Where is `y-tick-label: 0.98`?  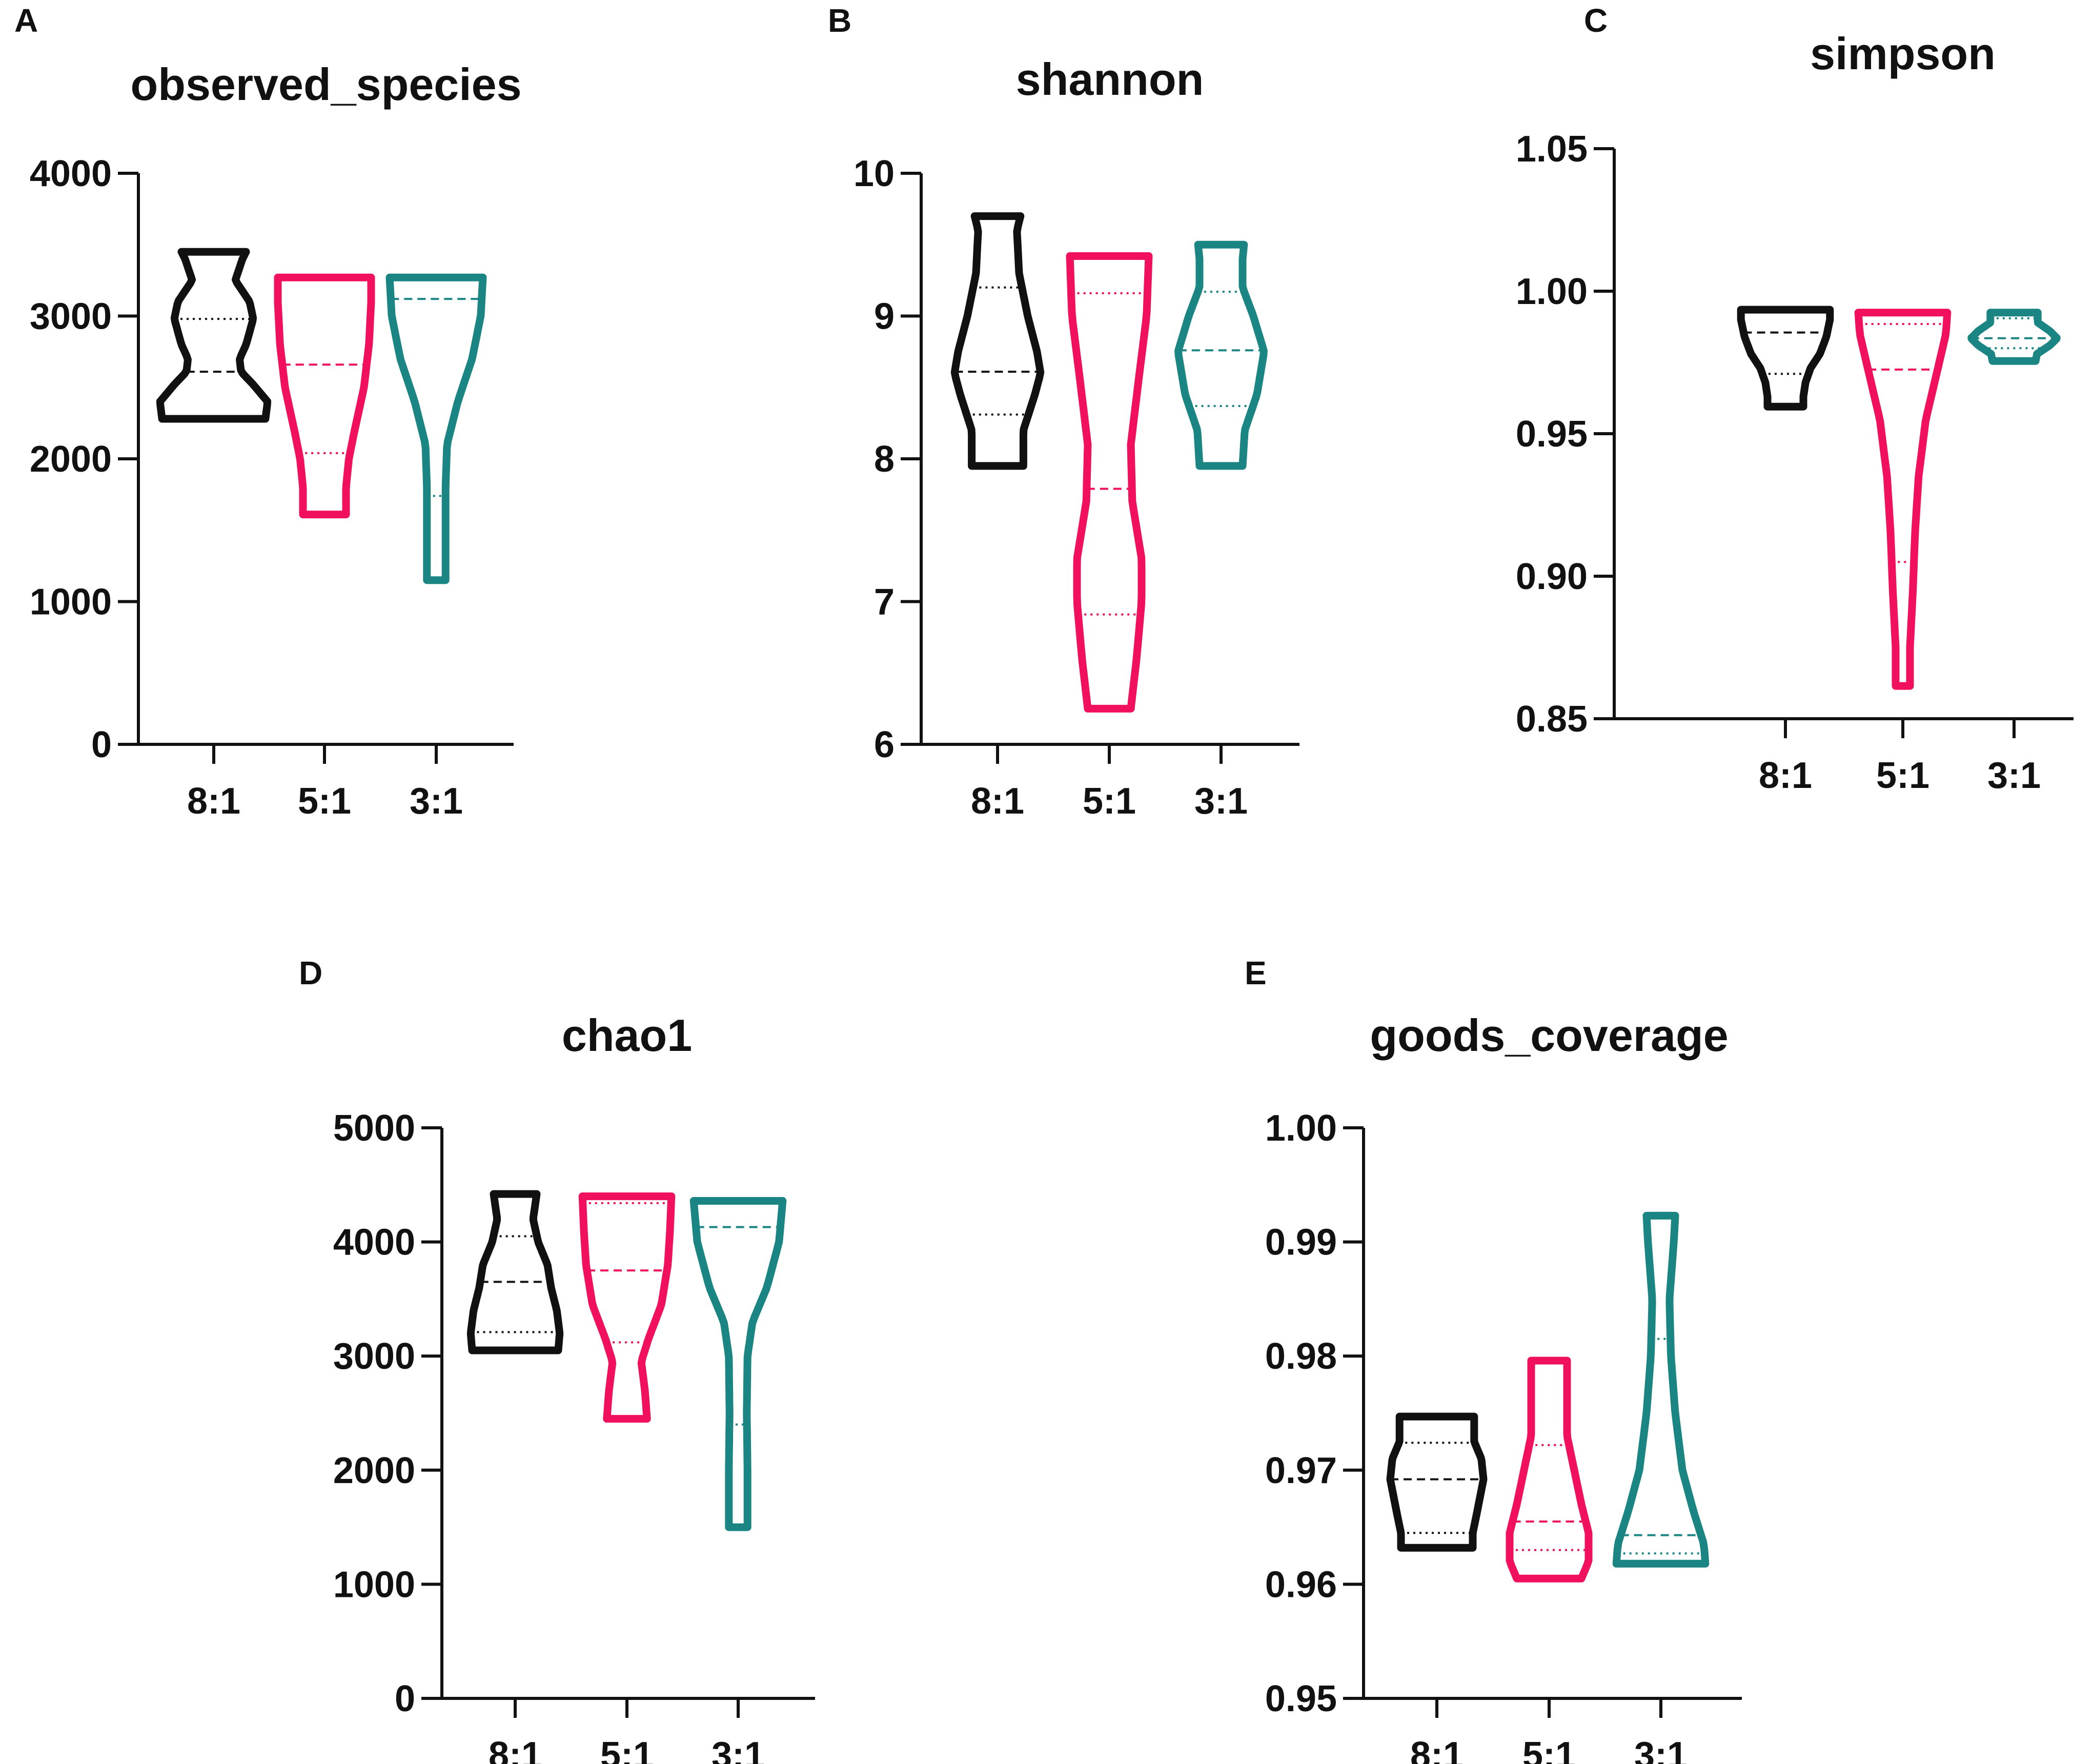
y-tick-label: 0.98 is located at coordinates (1301, 1357).